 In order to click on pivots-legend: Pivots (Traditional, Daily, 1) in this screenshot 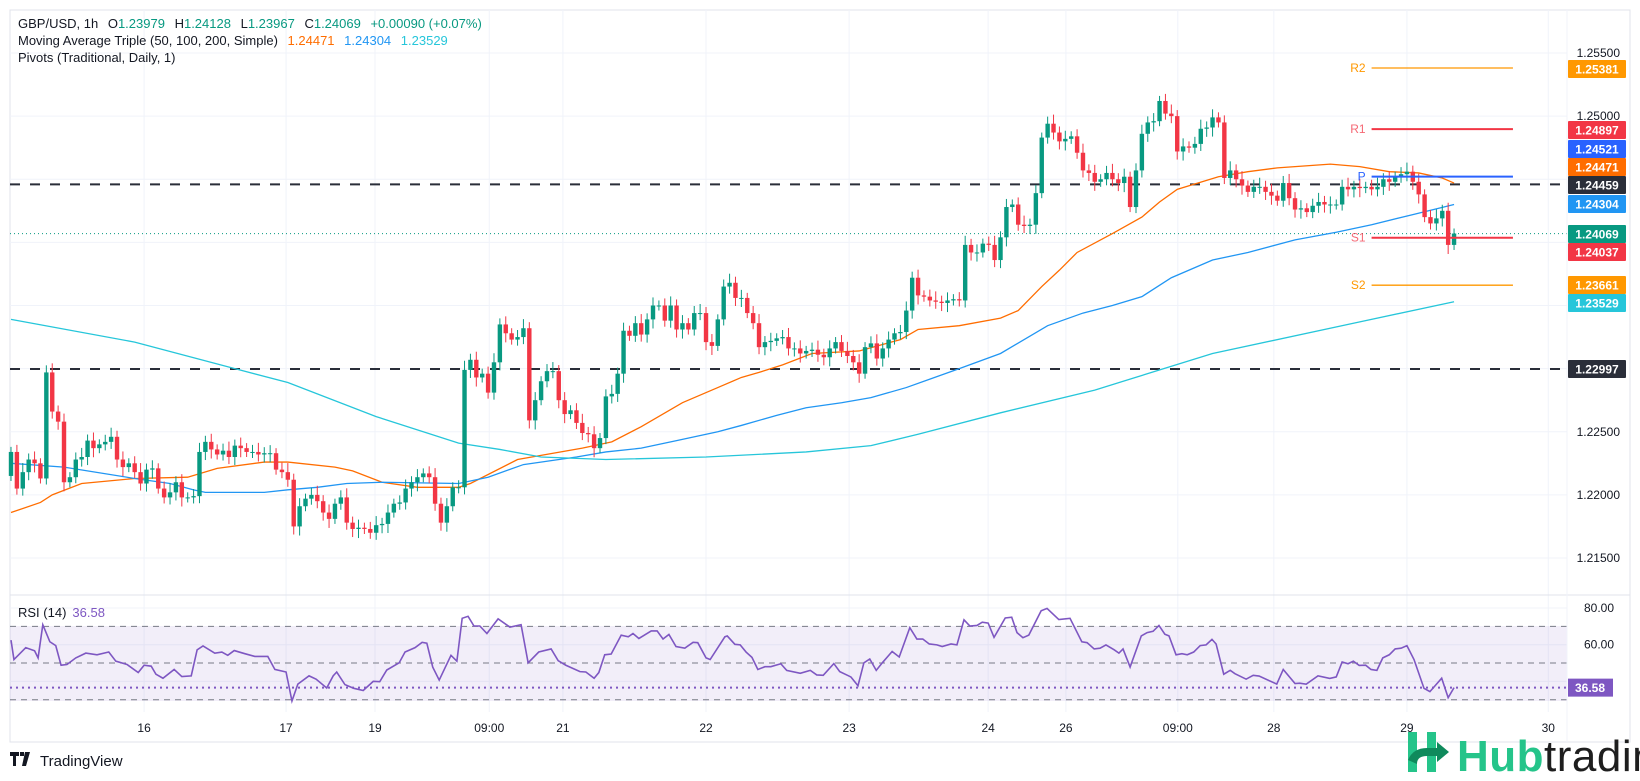, I will do `click(100, 58)`.